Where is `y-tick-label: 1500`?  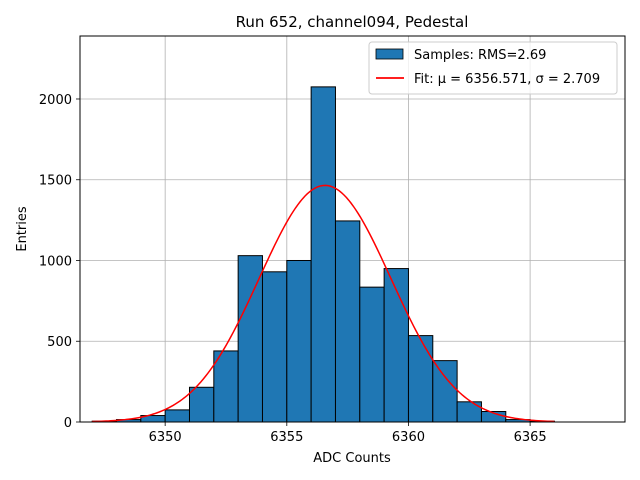 y-tick-label: 1500 is located at coordinates (55, 181).